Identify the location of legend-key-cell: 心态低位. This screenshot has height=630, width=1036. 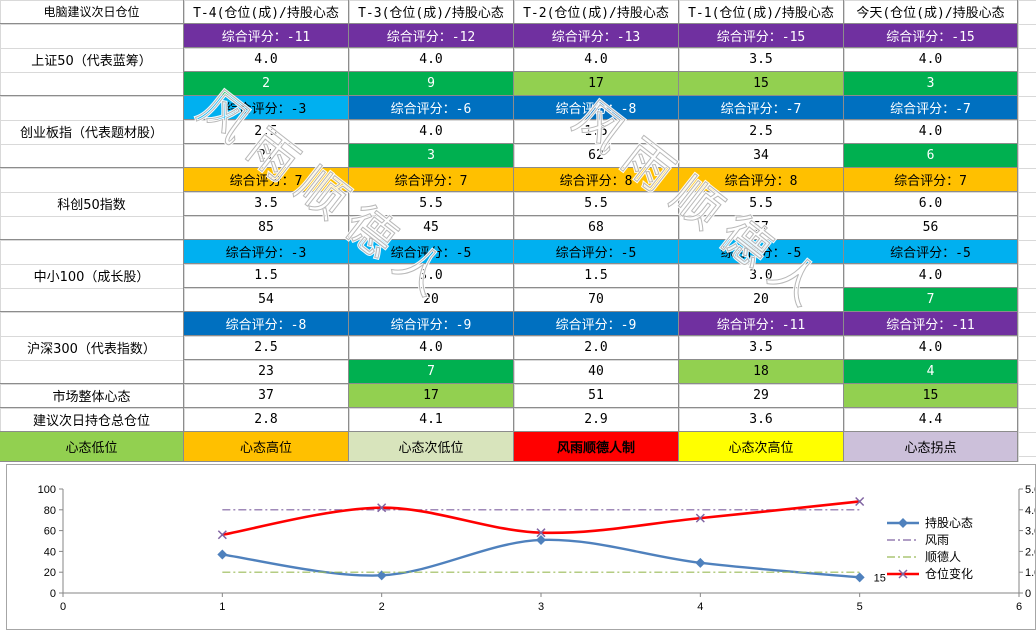
(92, 447).